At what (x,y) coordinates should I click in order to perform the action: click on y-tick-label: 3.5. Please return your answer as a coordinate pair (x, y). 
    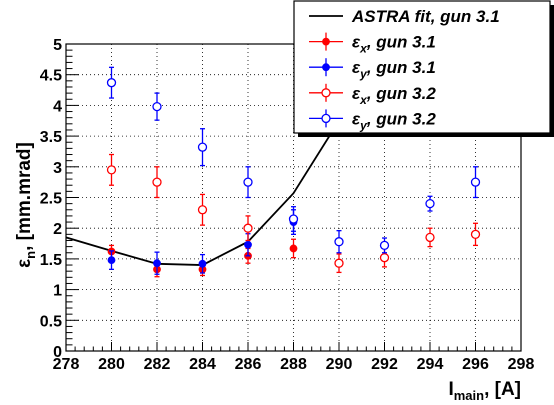
    Looking at the image, I should click on (51, 137).